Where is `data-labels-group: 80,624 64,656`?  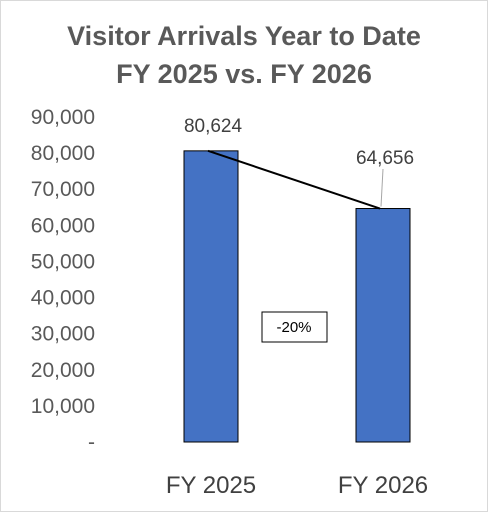 data-labels-group: 80,624 64,656 is located at coordinates (299, 142).